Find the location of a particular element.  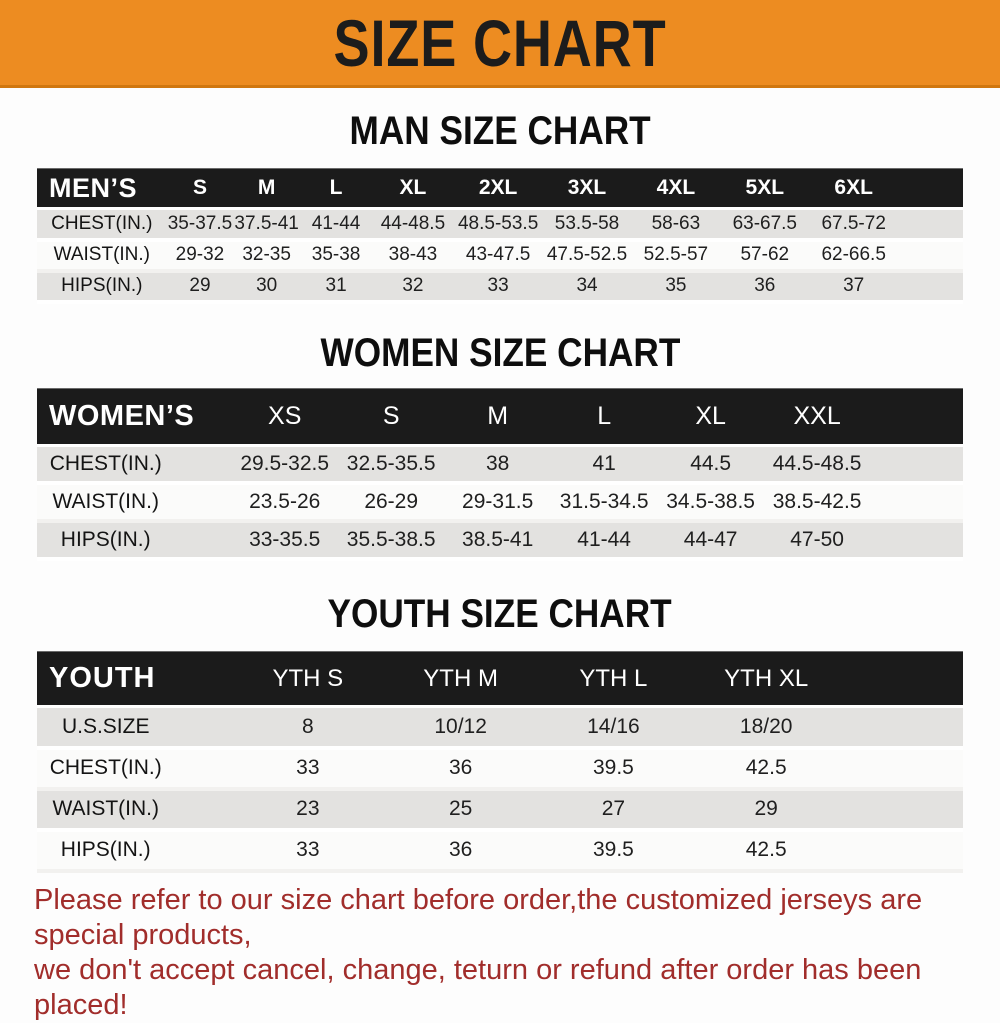

size-value: 48.5-53.5 is located at coordinates (498, 224).